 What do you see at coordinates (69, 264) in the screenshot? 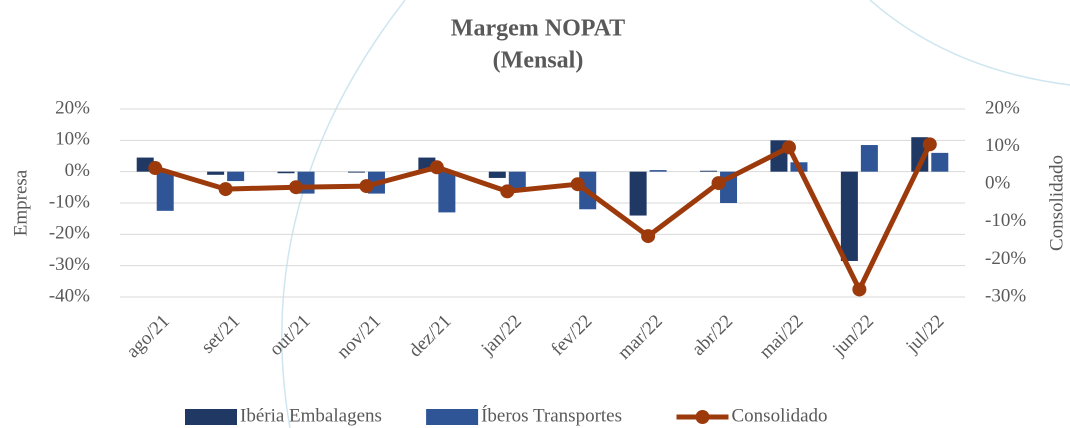
I see `y-tick-label: -30%` at bounding box center [69, 264].